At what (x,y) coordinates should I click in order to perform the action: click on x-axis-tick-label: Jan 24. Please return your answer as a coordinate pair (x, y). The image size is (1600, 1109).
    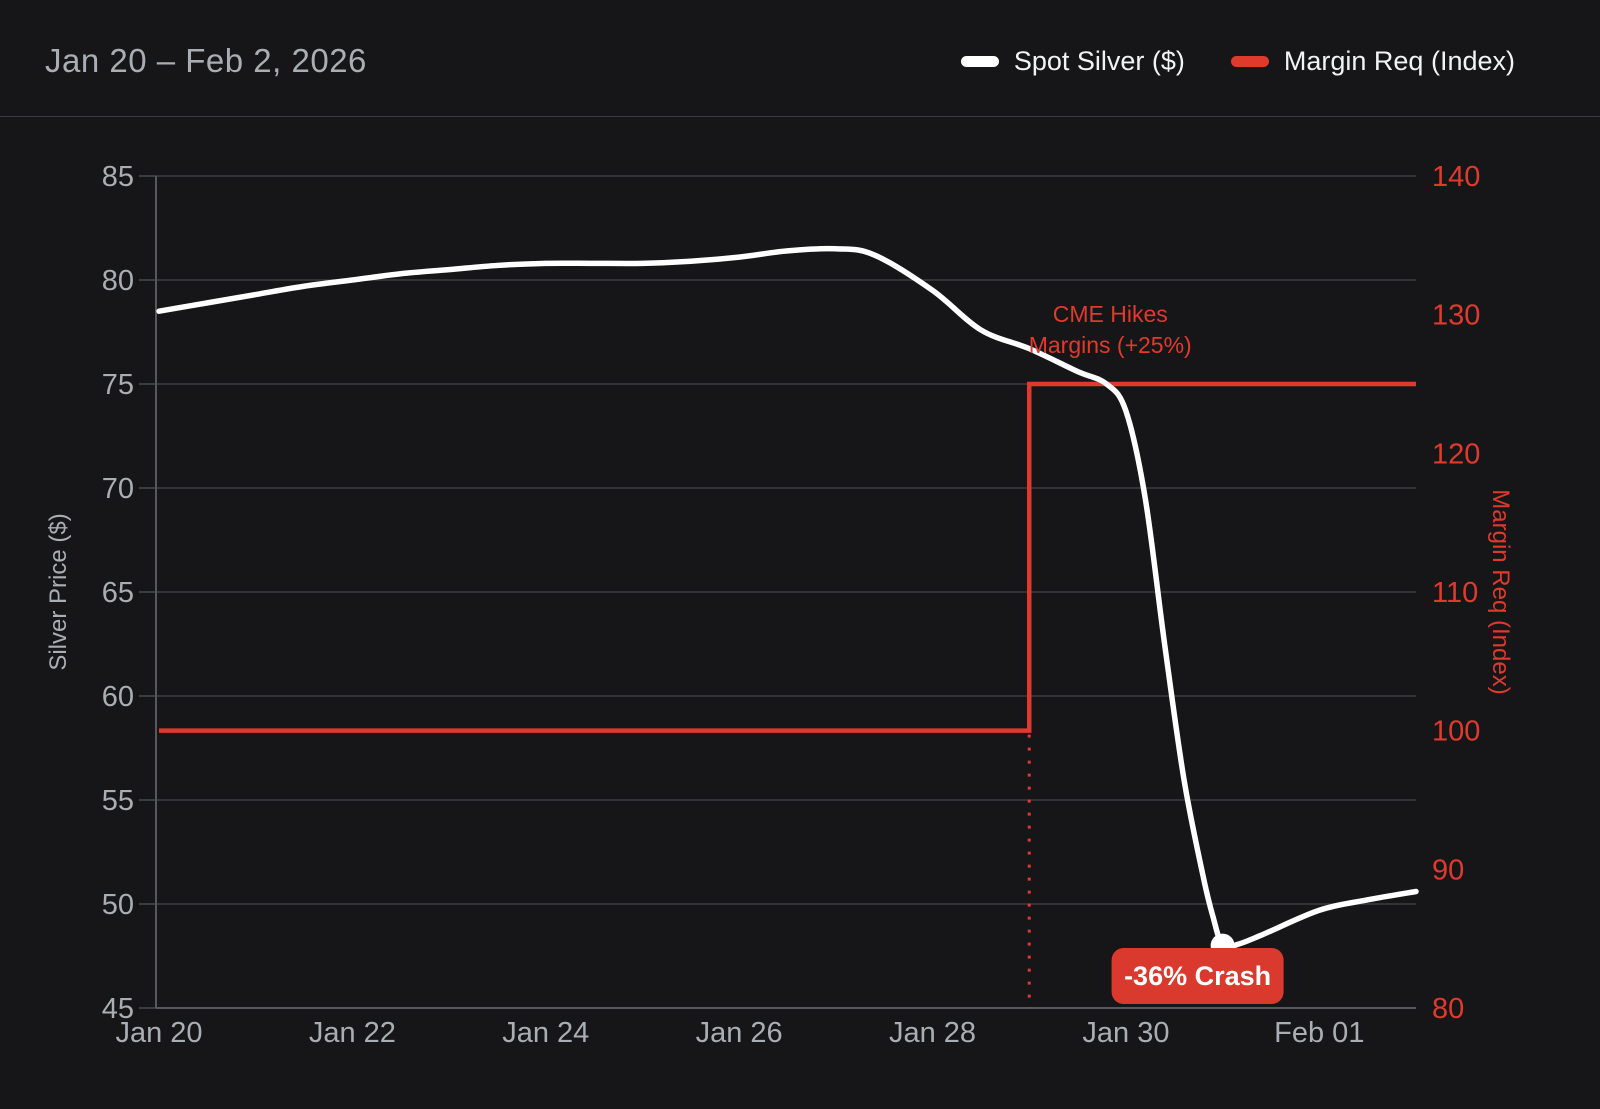
    Looking at the image, I should click on (545, 1033).